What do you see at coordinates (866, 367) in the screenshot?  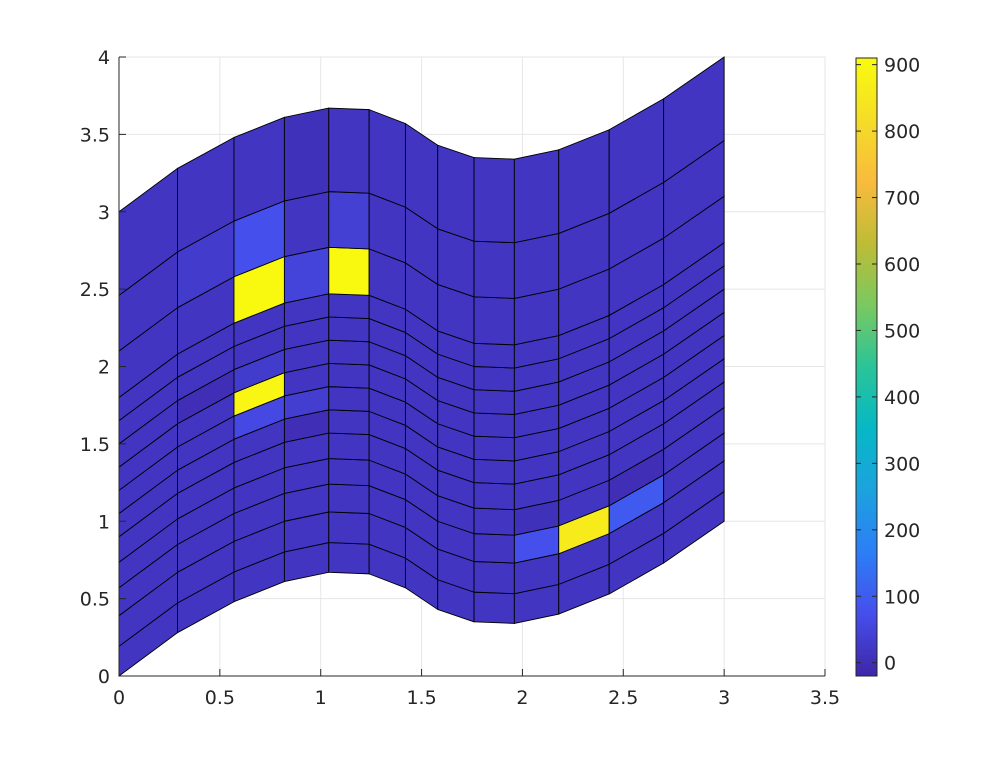 I see `colorbar-gradient` at bounding box center [866, 367].